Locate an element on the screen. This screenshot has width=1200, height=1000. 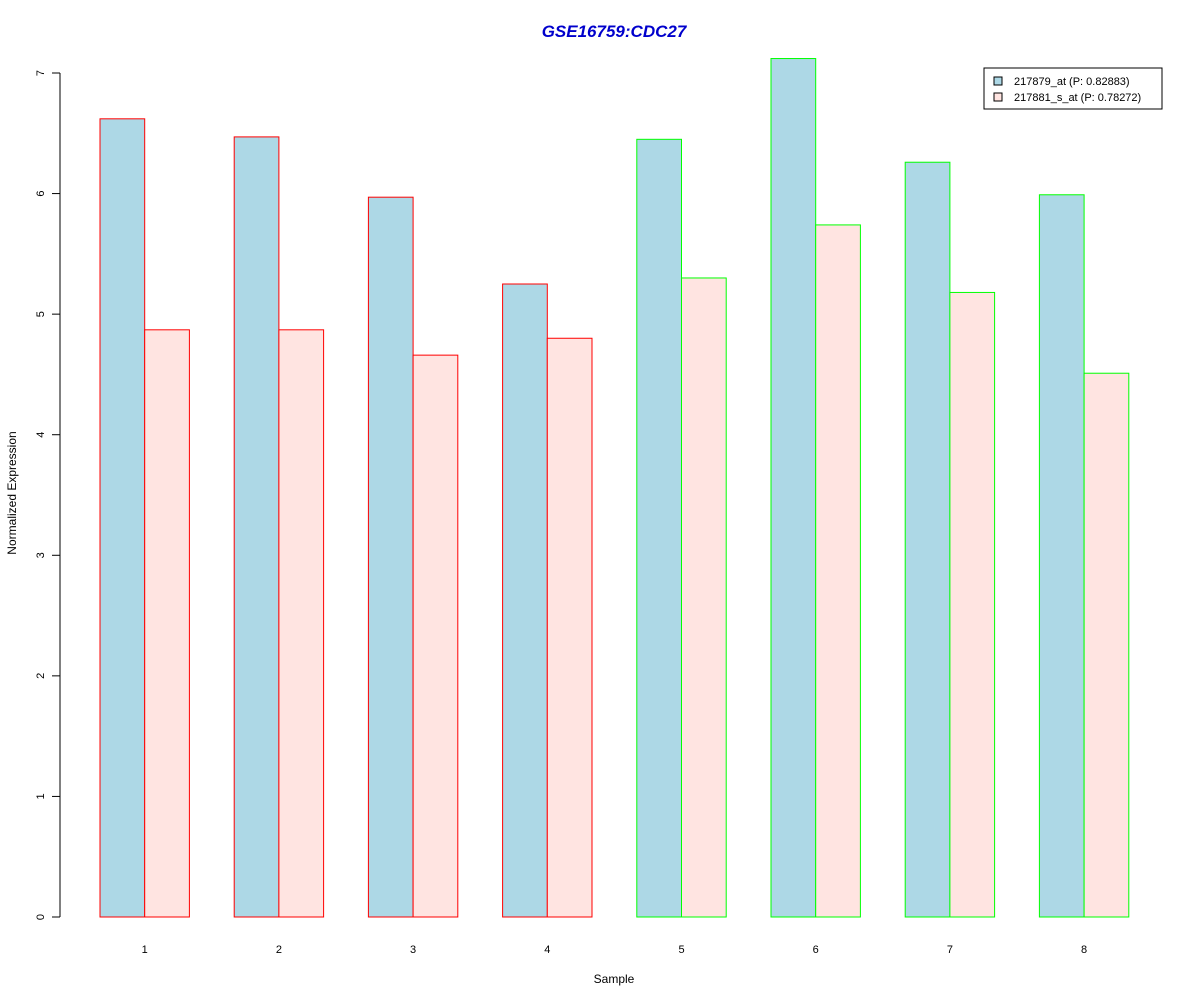
x-axis-label: Sample is located at coordinates (614, 979).